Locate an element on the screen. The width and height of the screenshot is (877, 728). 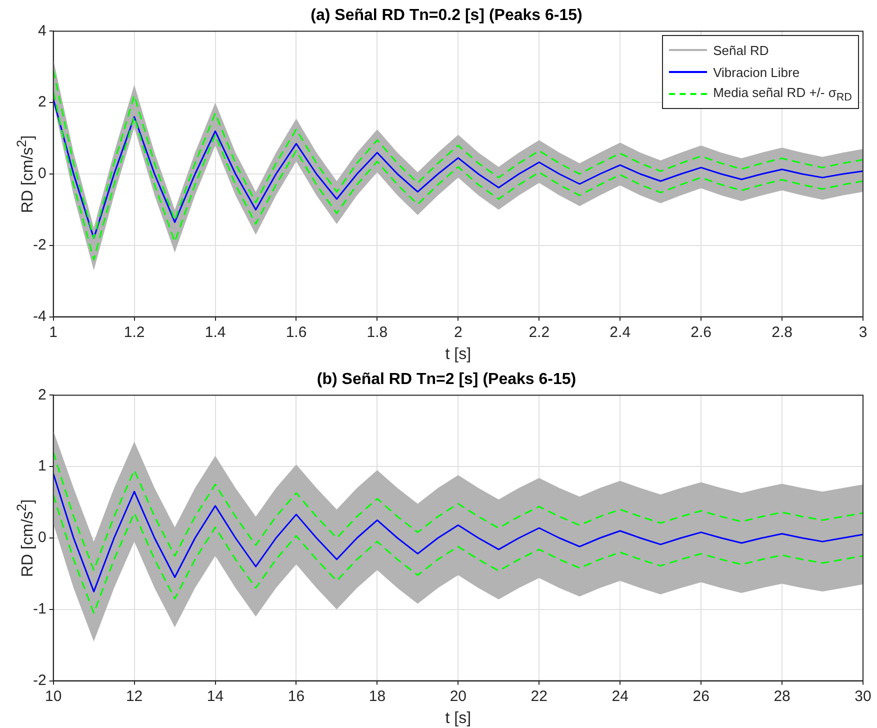
x-tick-label: 18 is located at coordinates (377, 696).